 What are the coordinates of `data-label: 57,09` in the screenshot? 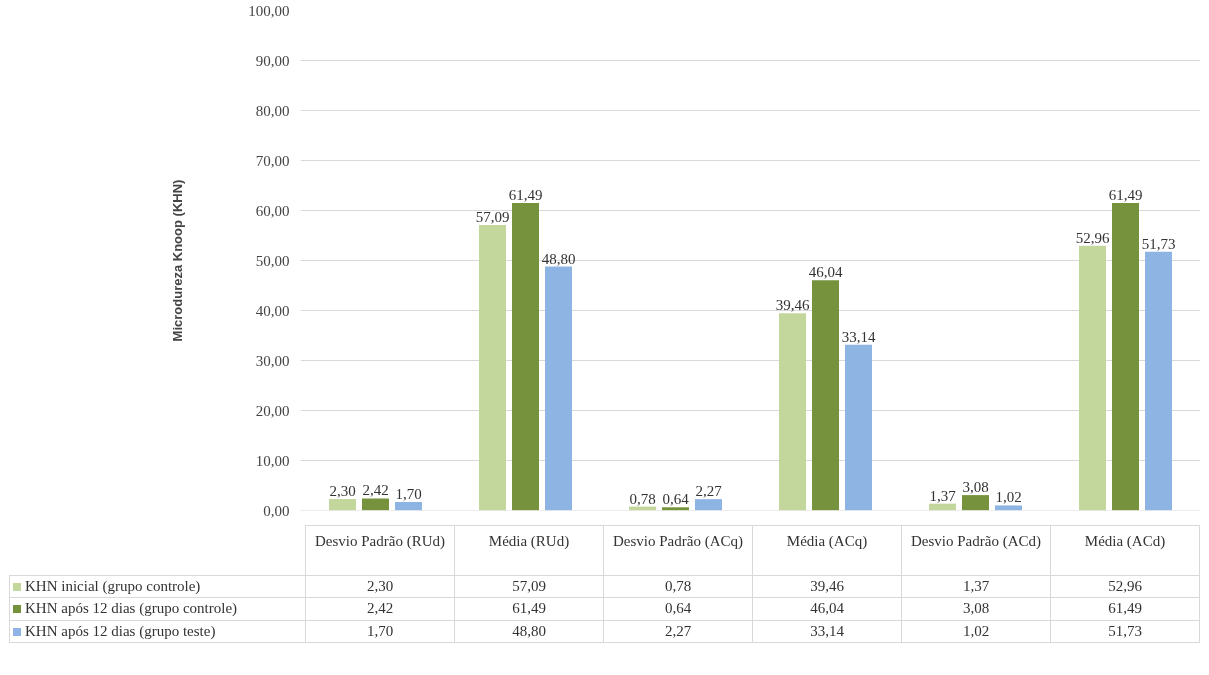 It's located at (529, 586).